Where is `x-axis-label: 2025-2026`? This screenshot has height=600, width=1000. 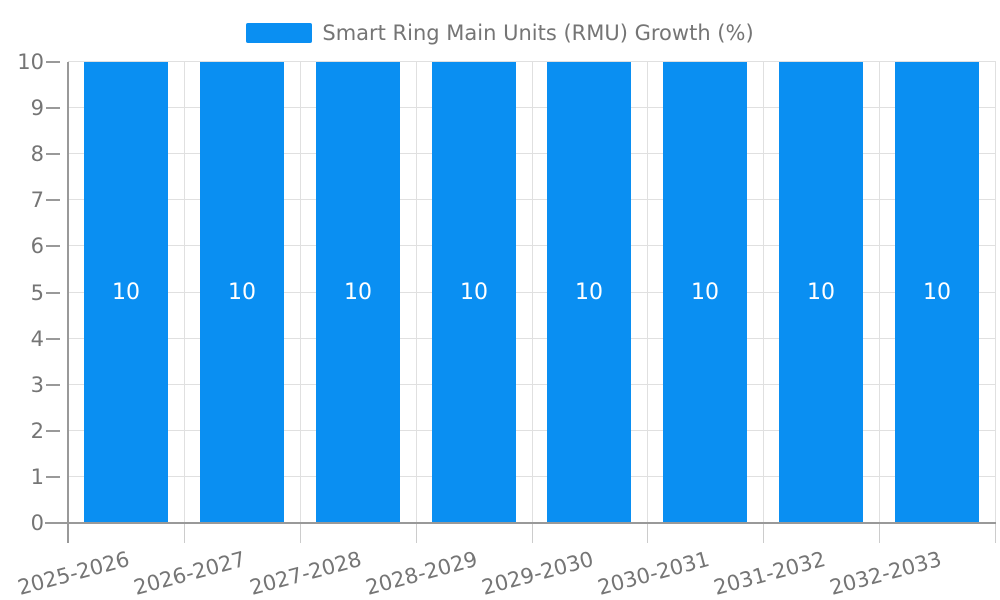
x-axis-label: 2025-2026 is located at coordinates (74, 573).